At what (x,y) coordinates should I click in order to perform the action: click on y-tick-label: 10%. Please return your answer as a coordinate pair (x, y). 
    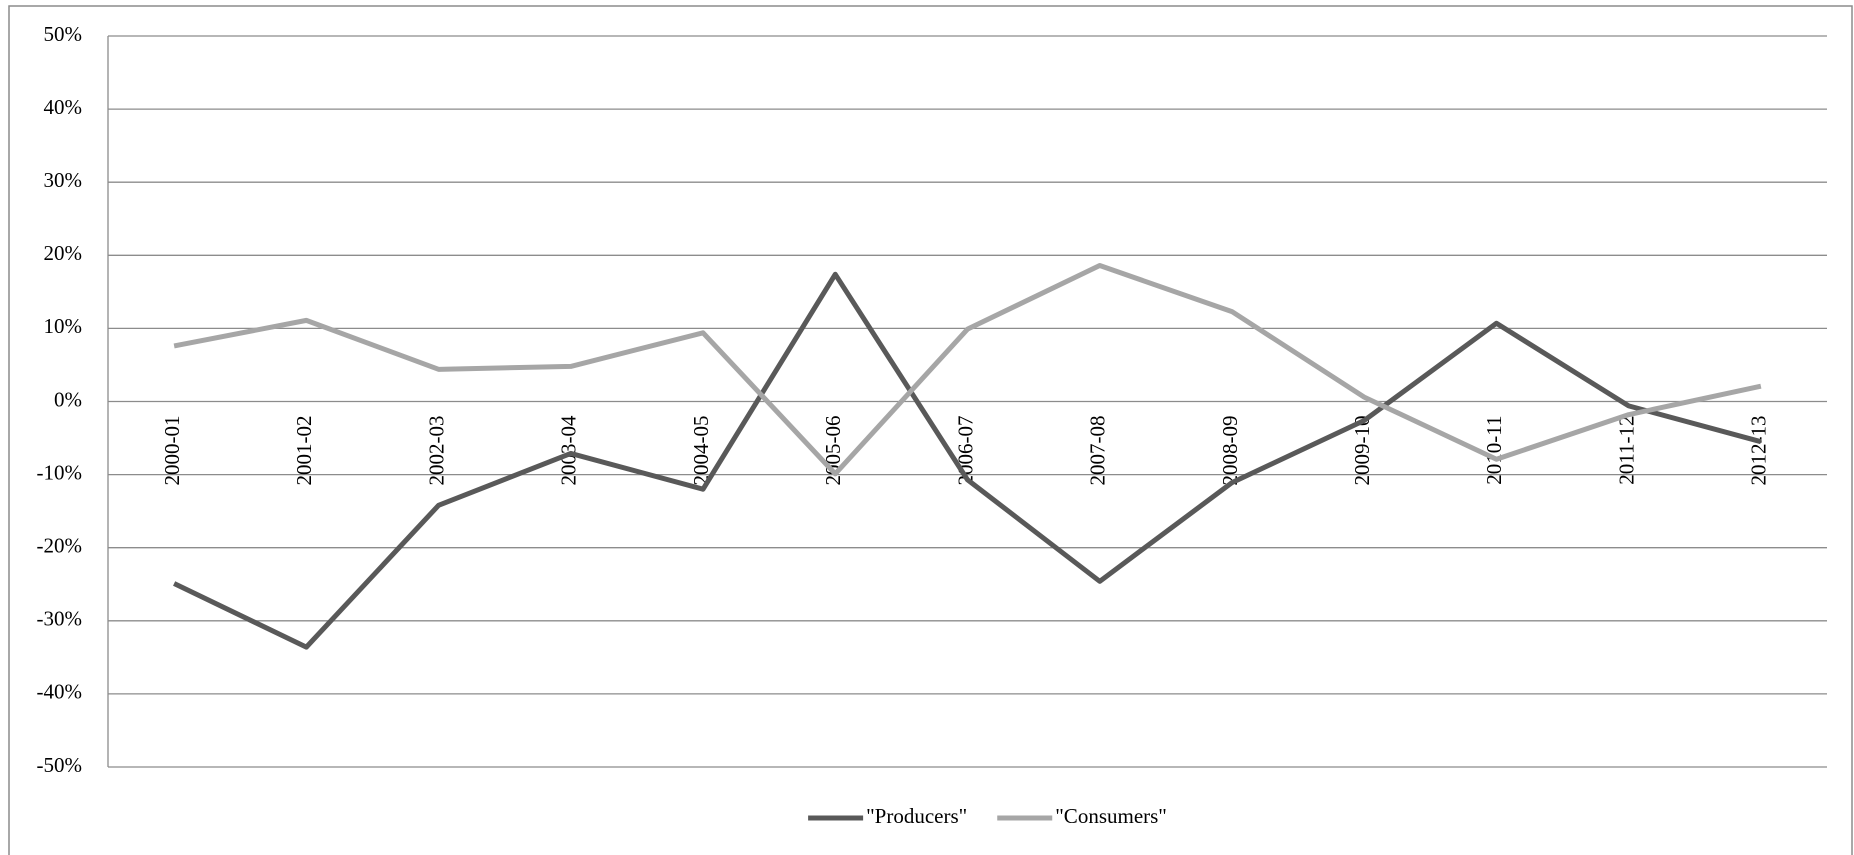
    Looking at the image, I should click on (63, 326).